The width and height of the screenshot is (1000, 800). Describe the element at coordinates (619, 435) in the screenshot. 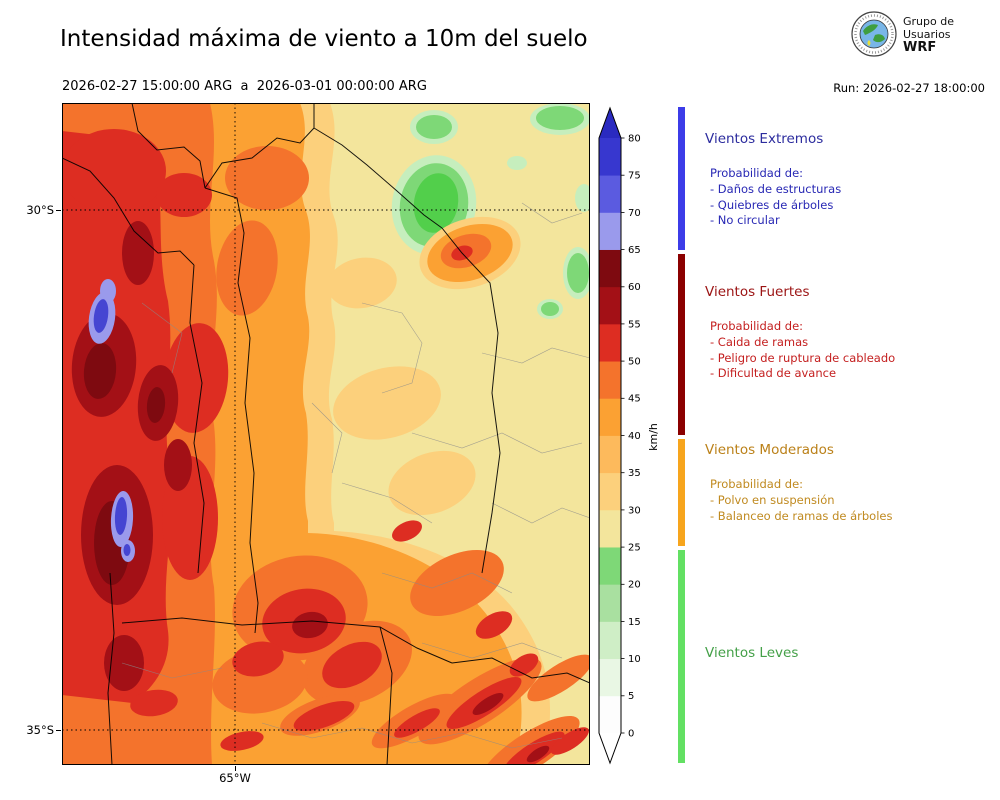

I see `wind-colorbar: 0 5 10 15 20 25 30 35 40 45 50 55 60 65 70 75 80` at that location.